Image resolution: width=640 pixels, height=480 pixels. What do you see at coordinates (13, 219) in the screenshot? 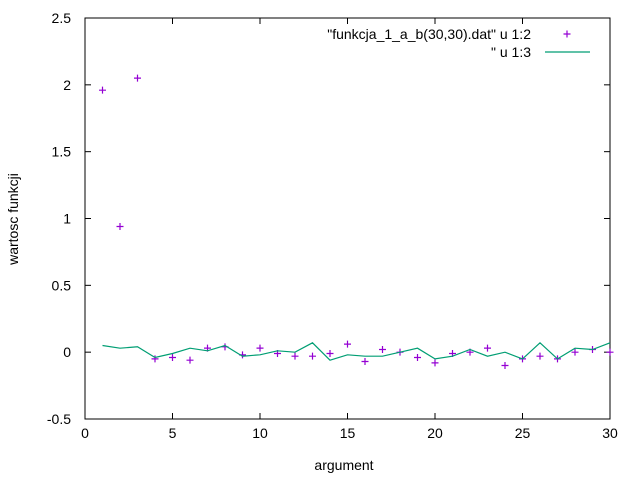
I see `y-axis-label: wartosc funkcji` at bounding box center [13, 219].